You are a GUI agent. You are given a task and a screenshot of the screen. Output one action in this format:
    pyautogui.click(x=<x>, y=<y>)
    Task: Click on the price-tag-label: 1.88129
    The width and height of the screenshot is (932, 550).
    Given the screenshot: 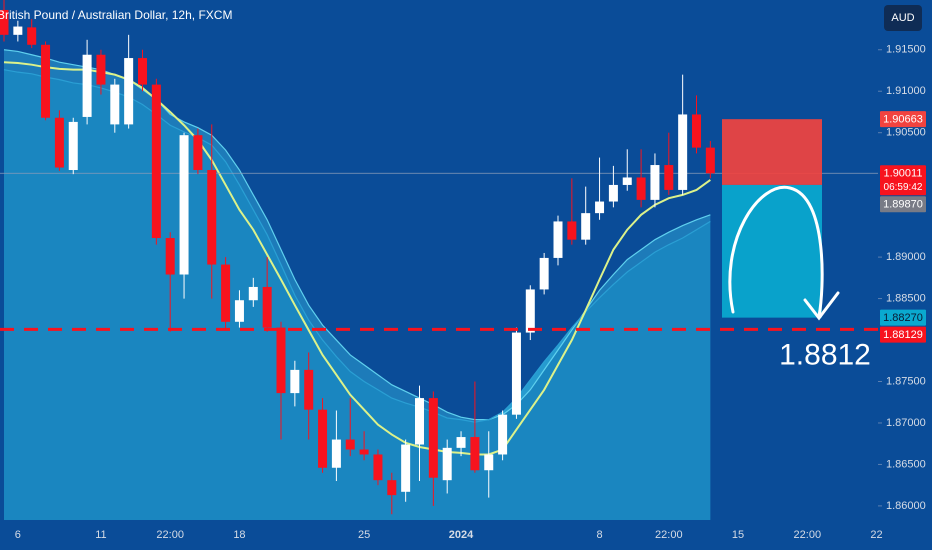 What is the action you would take?
    pyautogui.click(x=903, y=335)
    